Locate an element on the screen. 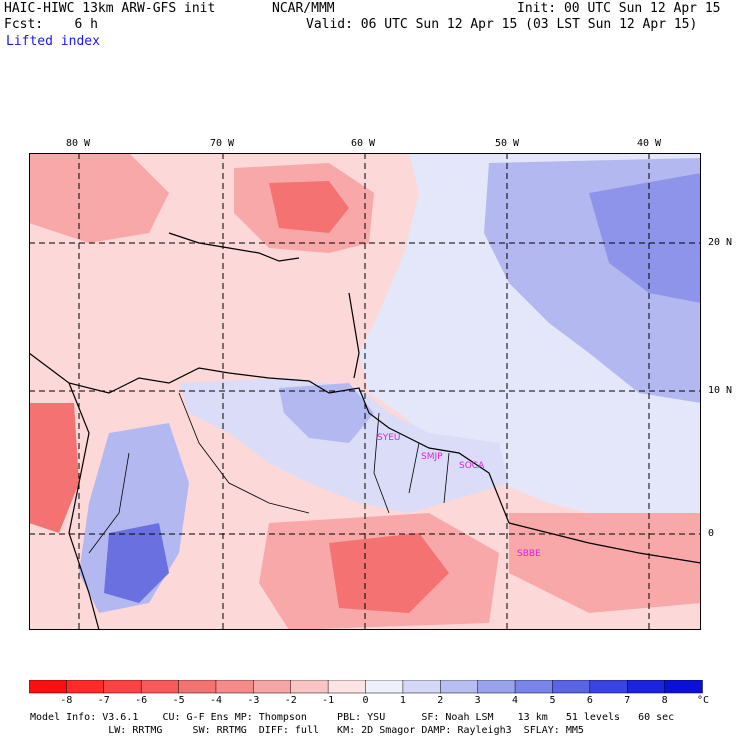  unstable-core-atlantic is located at coordinates (309, 207).